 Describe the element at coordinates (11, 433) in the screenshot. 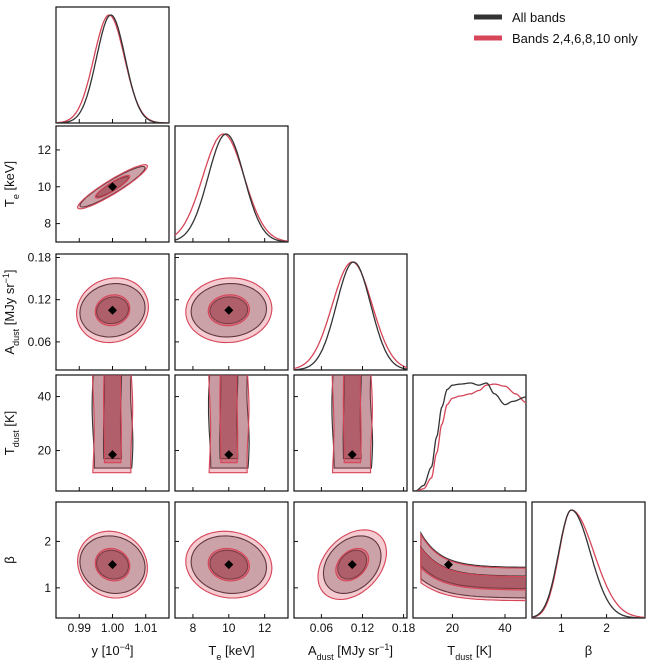

I see `y-axis-label-Tdust: Tdust [K]` at that location.